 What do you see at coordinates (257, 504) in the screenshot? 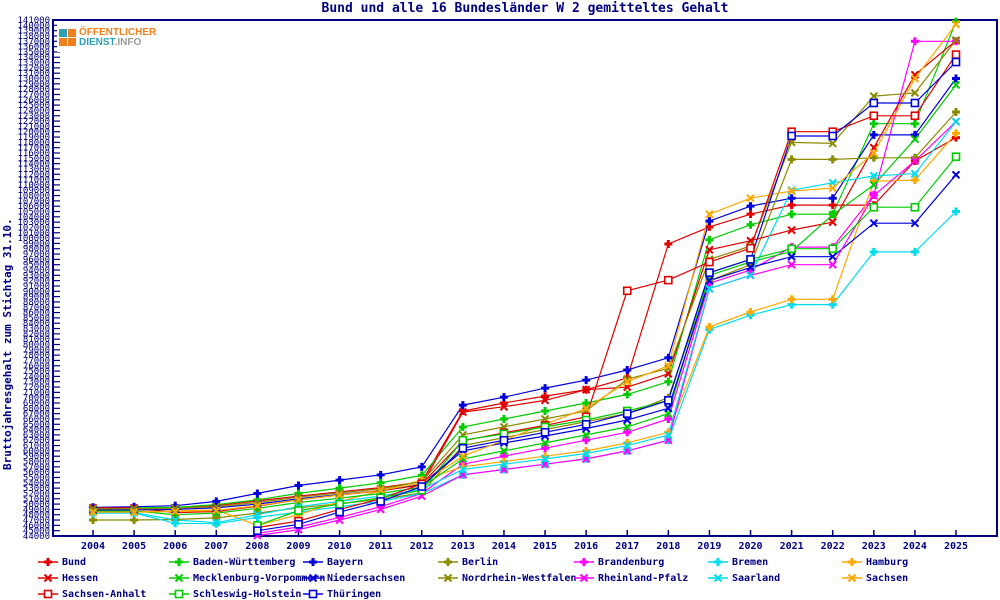
I see `marker-Niedersachsen-2008` at bounding box center [257, 504].